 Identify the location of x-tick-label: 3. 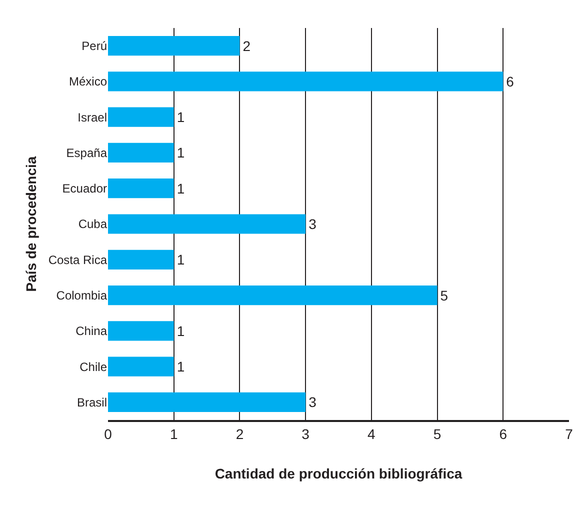
(306, 434).